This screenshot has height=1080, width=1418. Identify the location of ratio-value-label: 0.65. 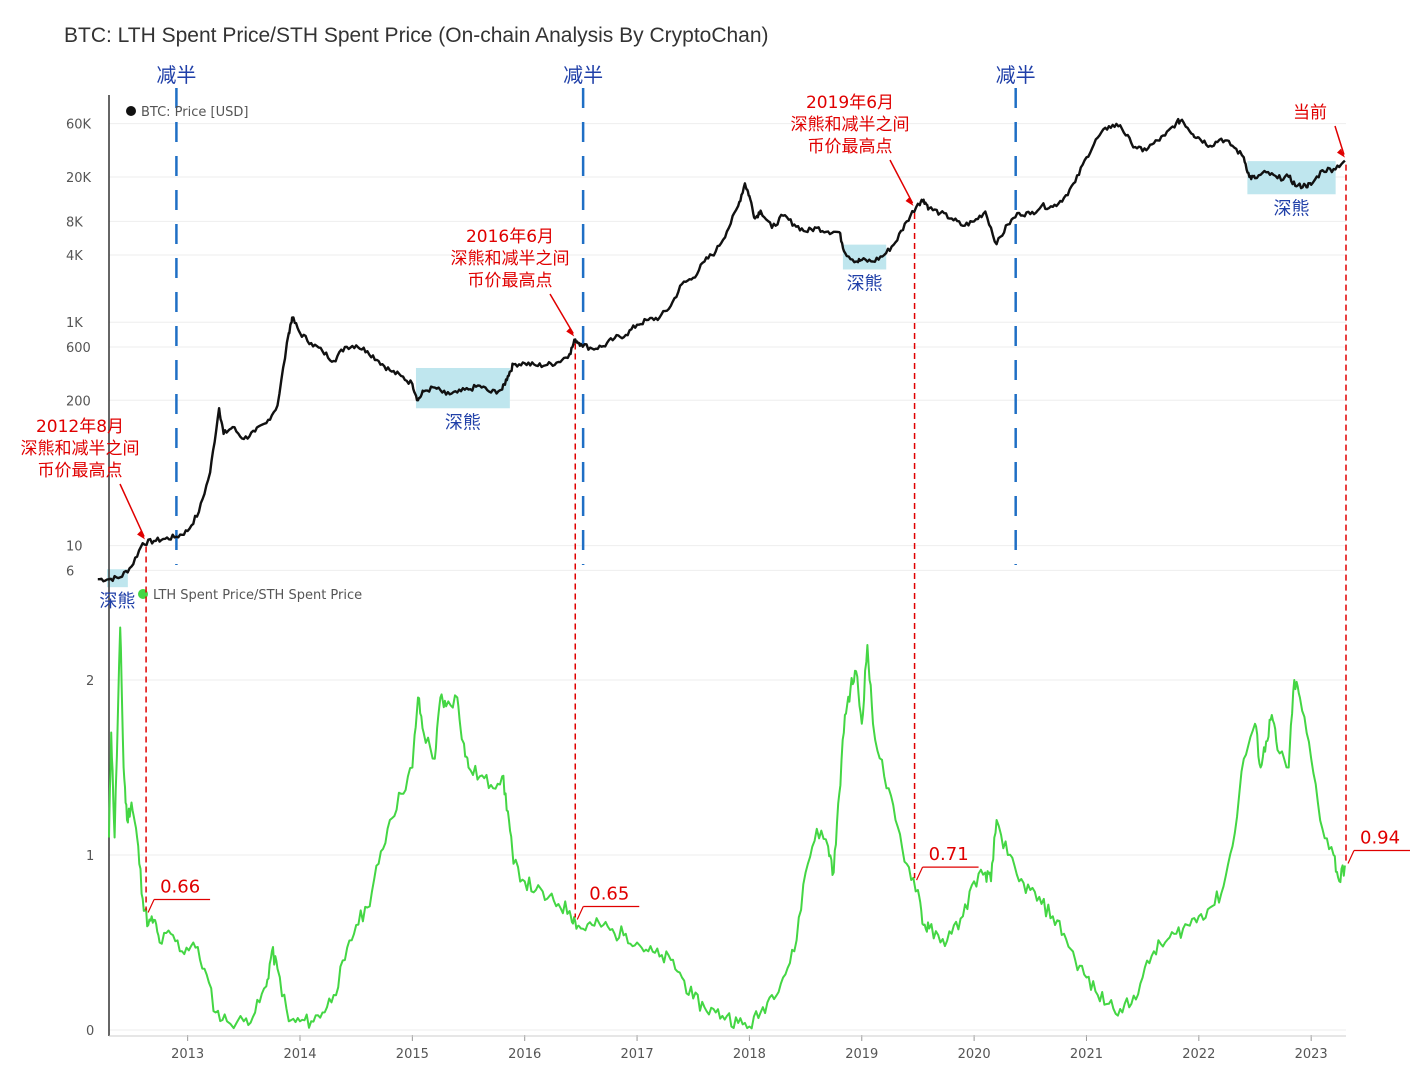
(609, 894).